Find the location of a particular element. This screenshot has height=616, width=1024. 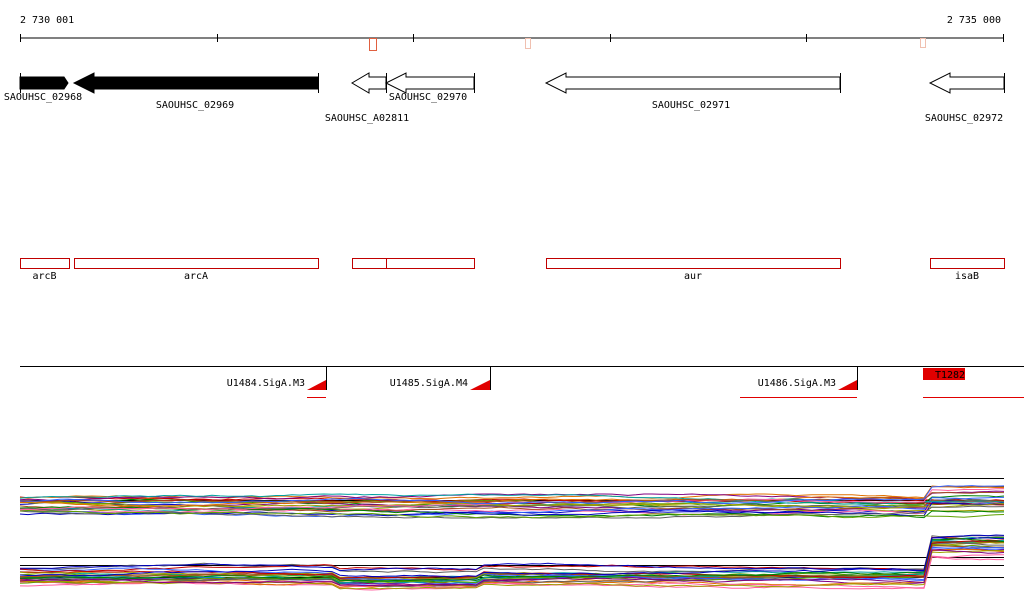

gene-label: SAOUHSC_A02811 is located at coordinates (367, 118).